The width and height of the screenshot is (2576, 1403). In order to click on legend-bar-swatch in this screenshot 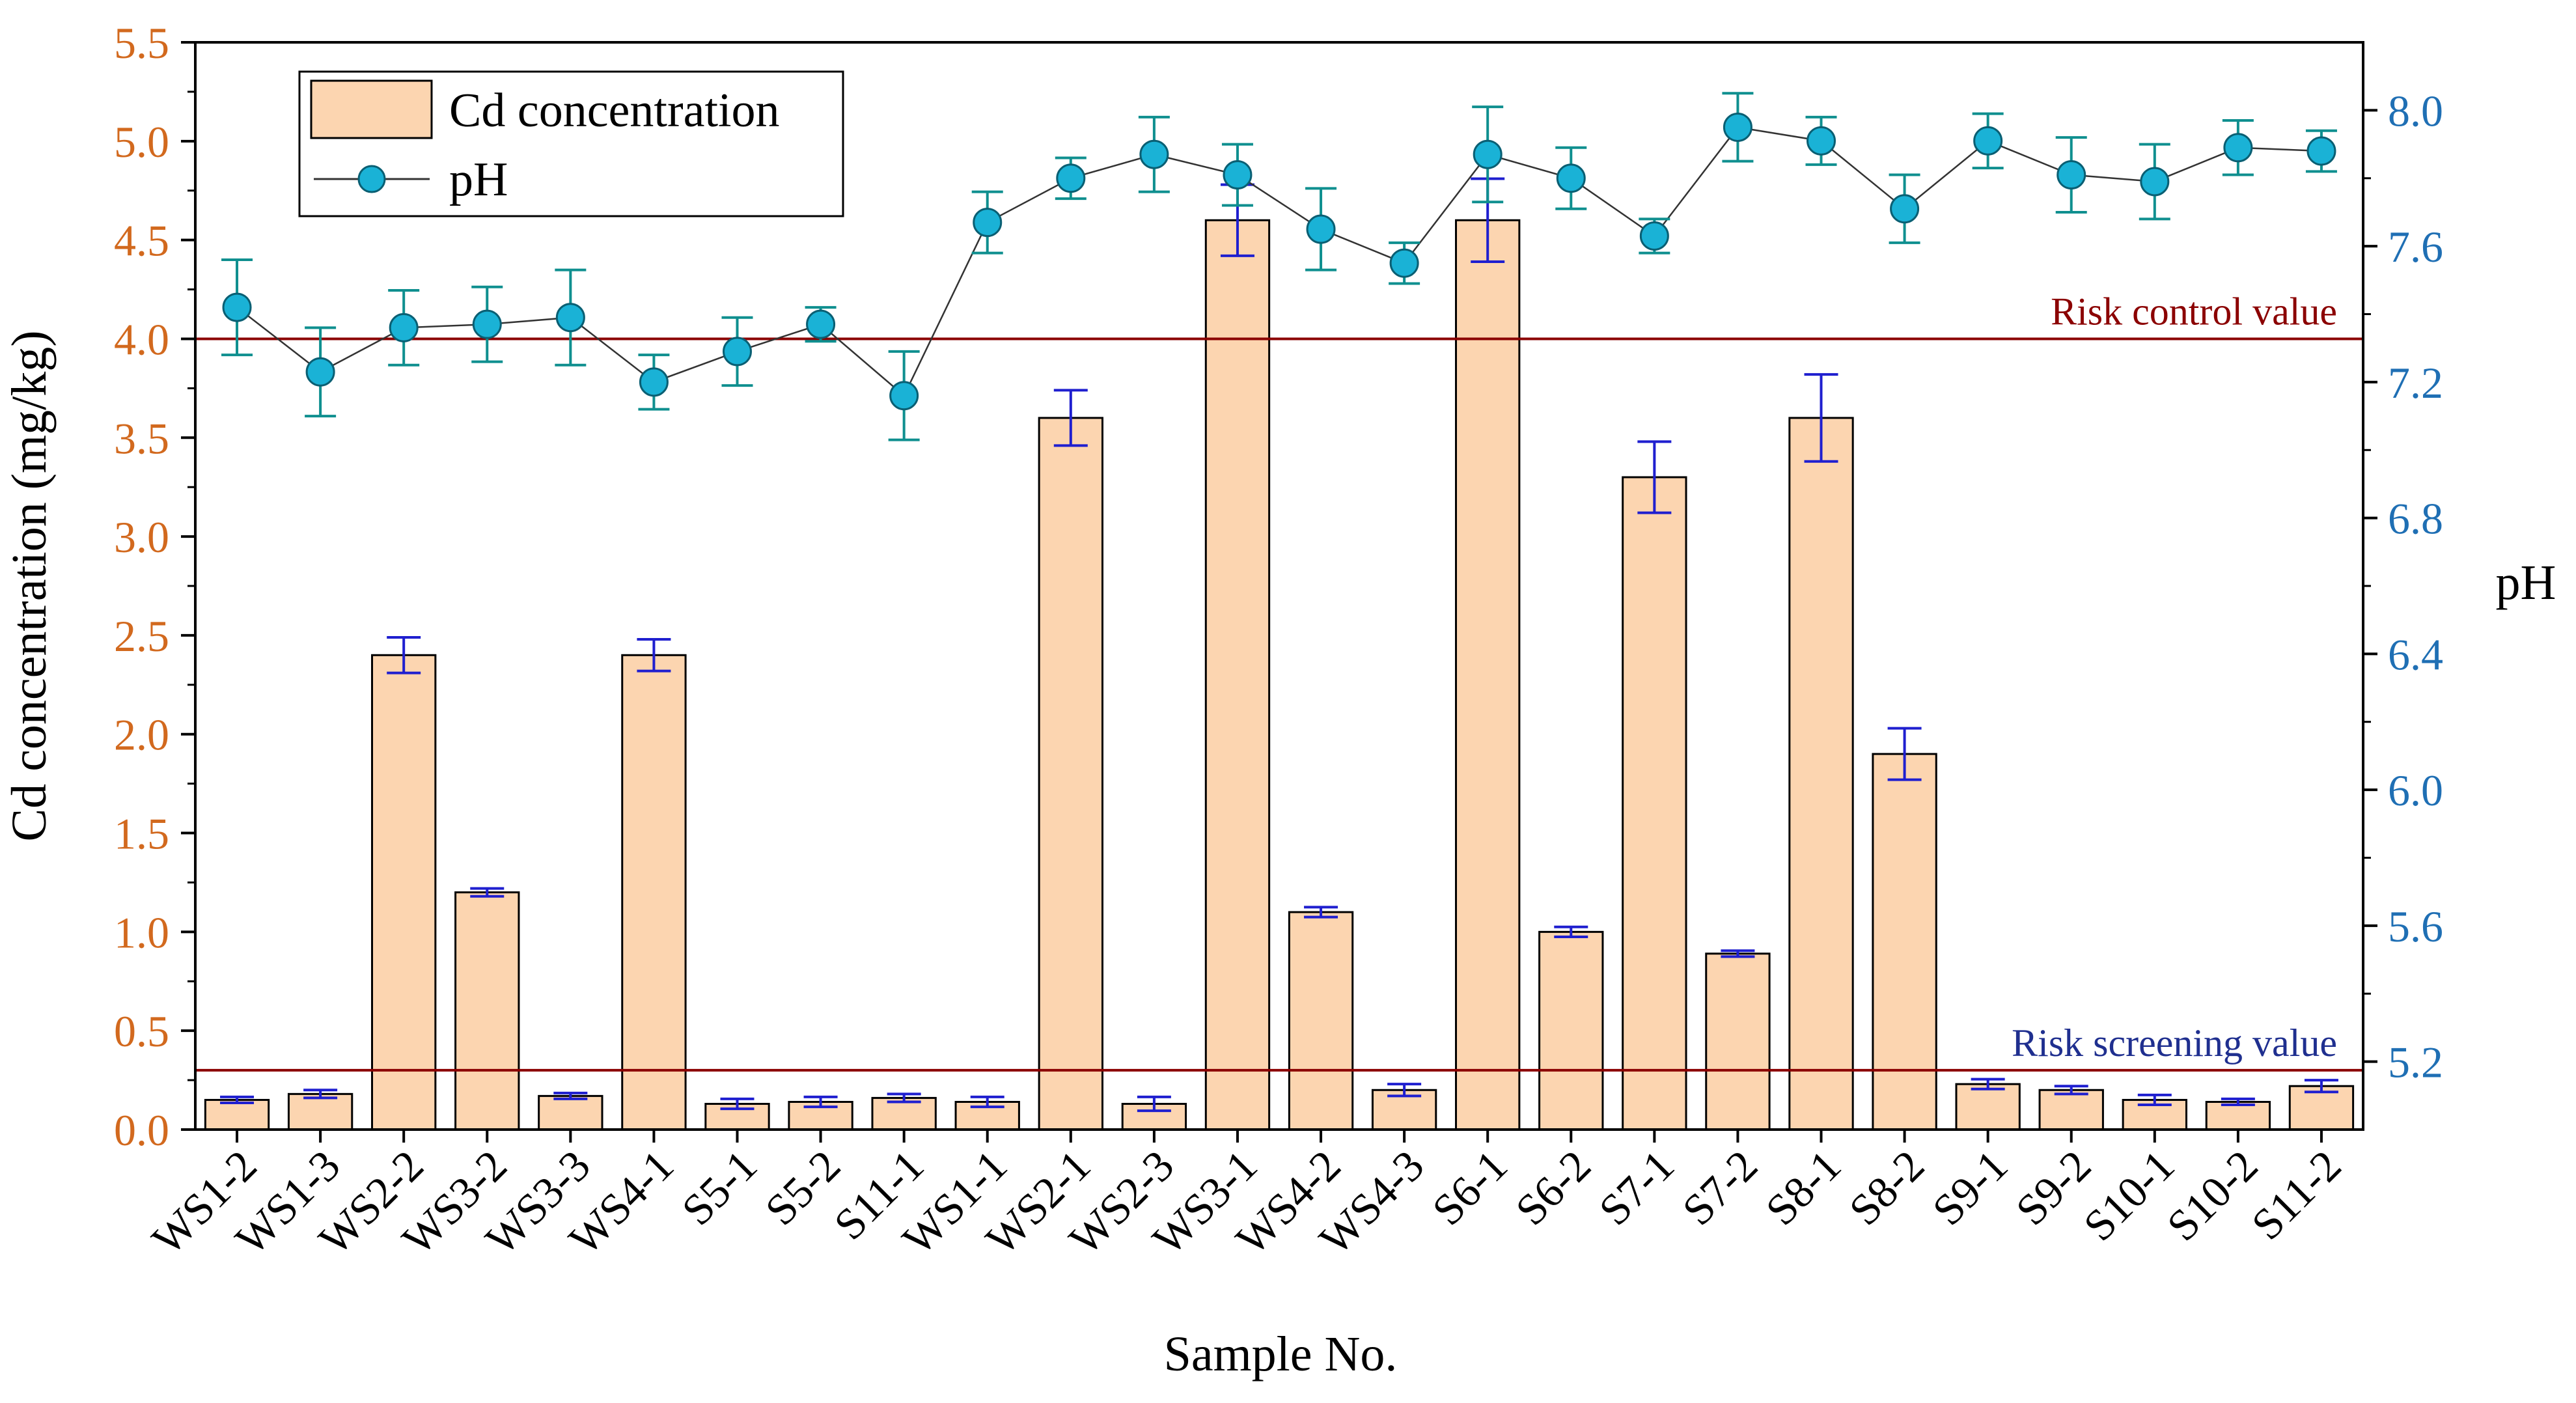, I will do `click(371, 109)`.